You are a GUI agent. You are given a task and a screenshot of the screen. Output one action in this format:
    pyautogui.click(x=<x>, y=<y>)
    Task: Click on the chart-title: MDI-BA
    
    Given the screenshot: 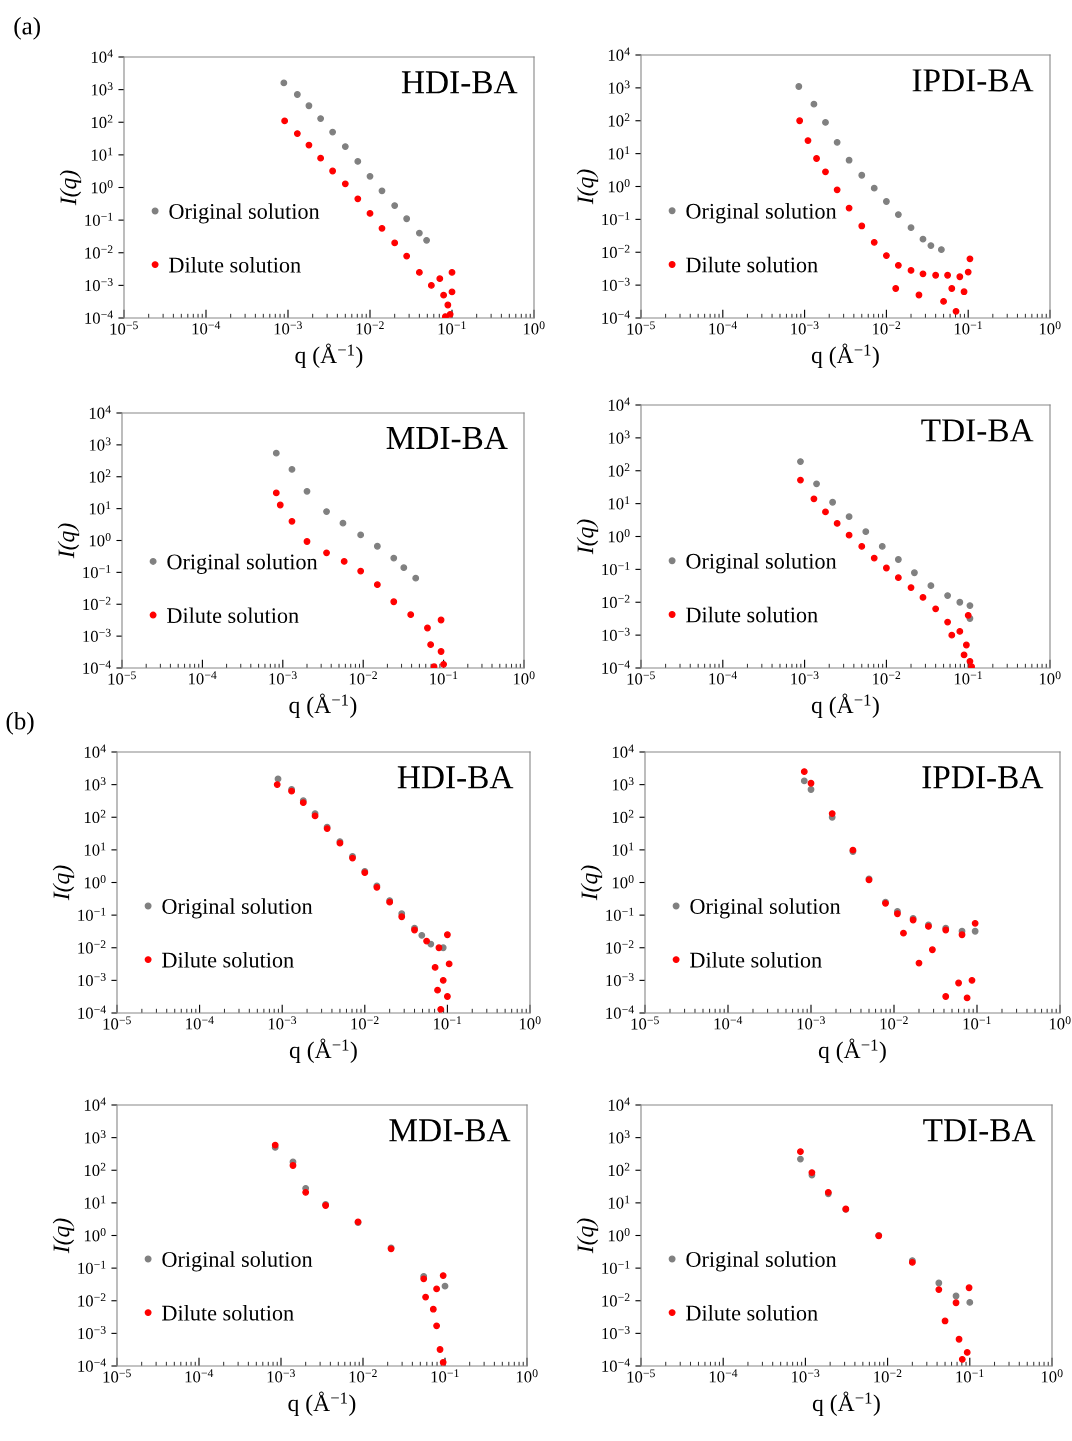 What is the action you would take?
    pyautogui.click(x=450, y=1130)
    